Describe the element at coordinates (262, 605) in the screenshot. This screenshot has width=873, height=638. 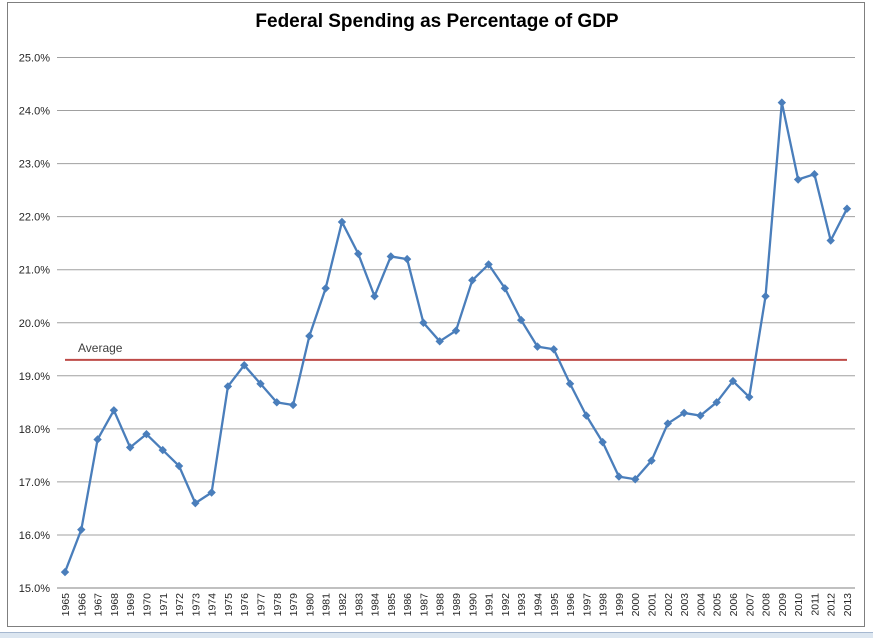
I see `x-axis-tick-label: 1977` at that location.